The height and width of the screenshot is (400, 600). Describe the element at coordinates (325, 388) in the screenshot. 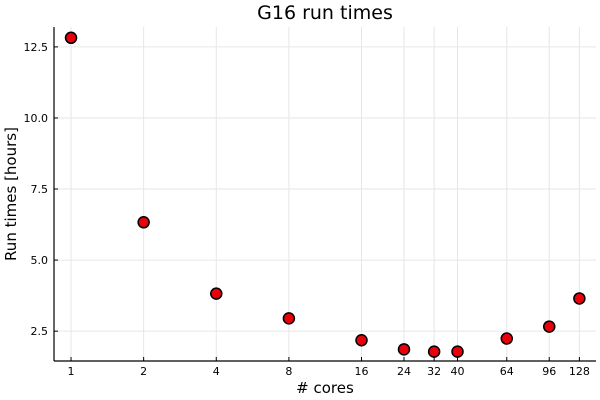

I see `x-axis-label: # cores` at that location.